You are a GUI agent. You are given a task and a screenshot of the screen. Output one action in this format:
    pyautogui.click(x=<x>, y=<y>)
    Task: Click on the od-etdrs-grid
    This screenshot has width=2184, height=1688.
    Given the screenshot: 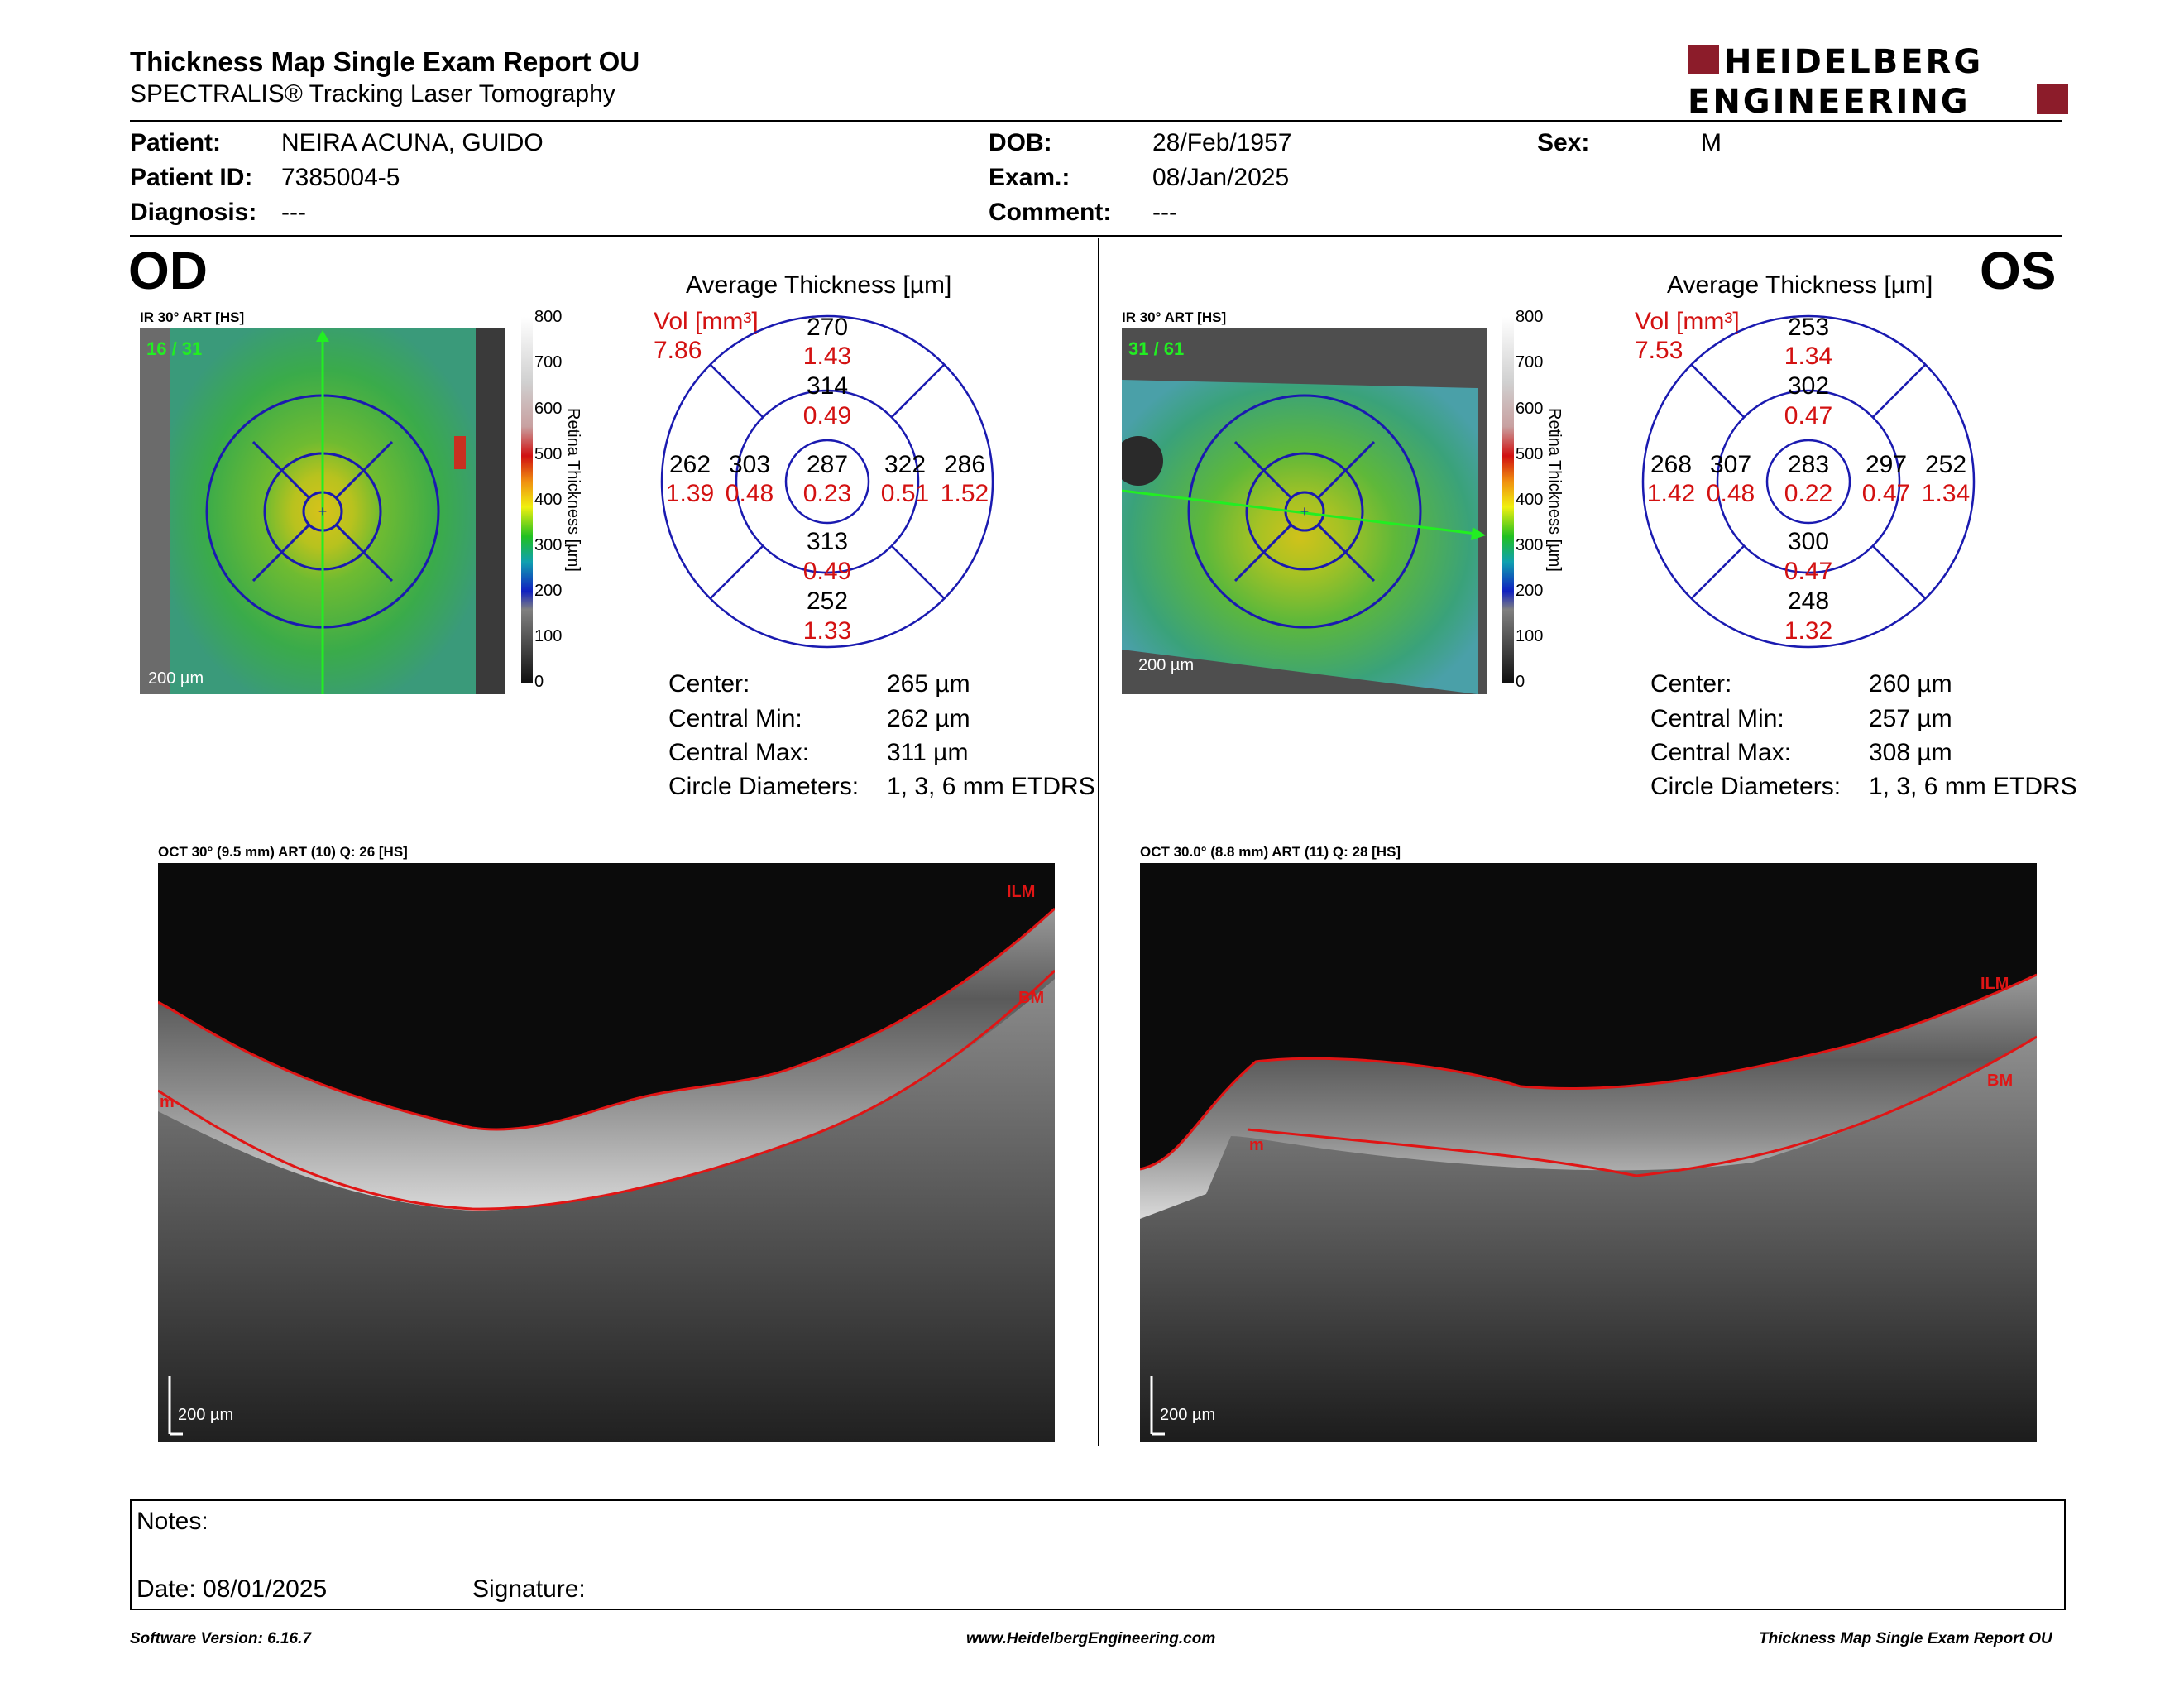 What is the action you would take?
    pyautogui.click(x=827, y=481)
    